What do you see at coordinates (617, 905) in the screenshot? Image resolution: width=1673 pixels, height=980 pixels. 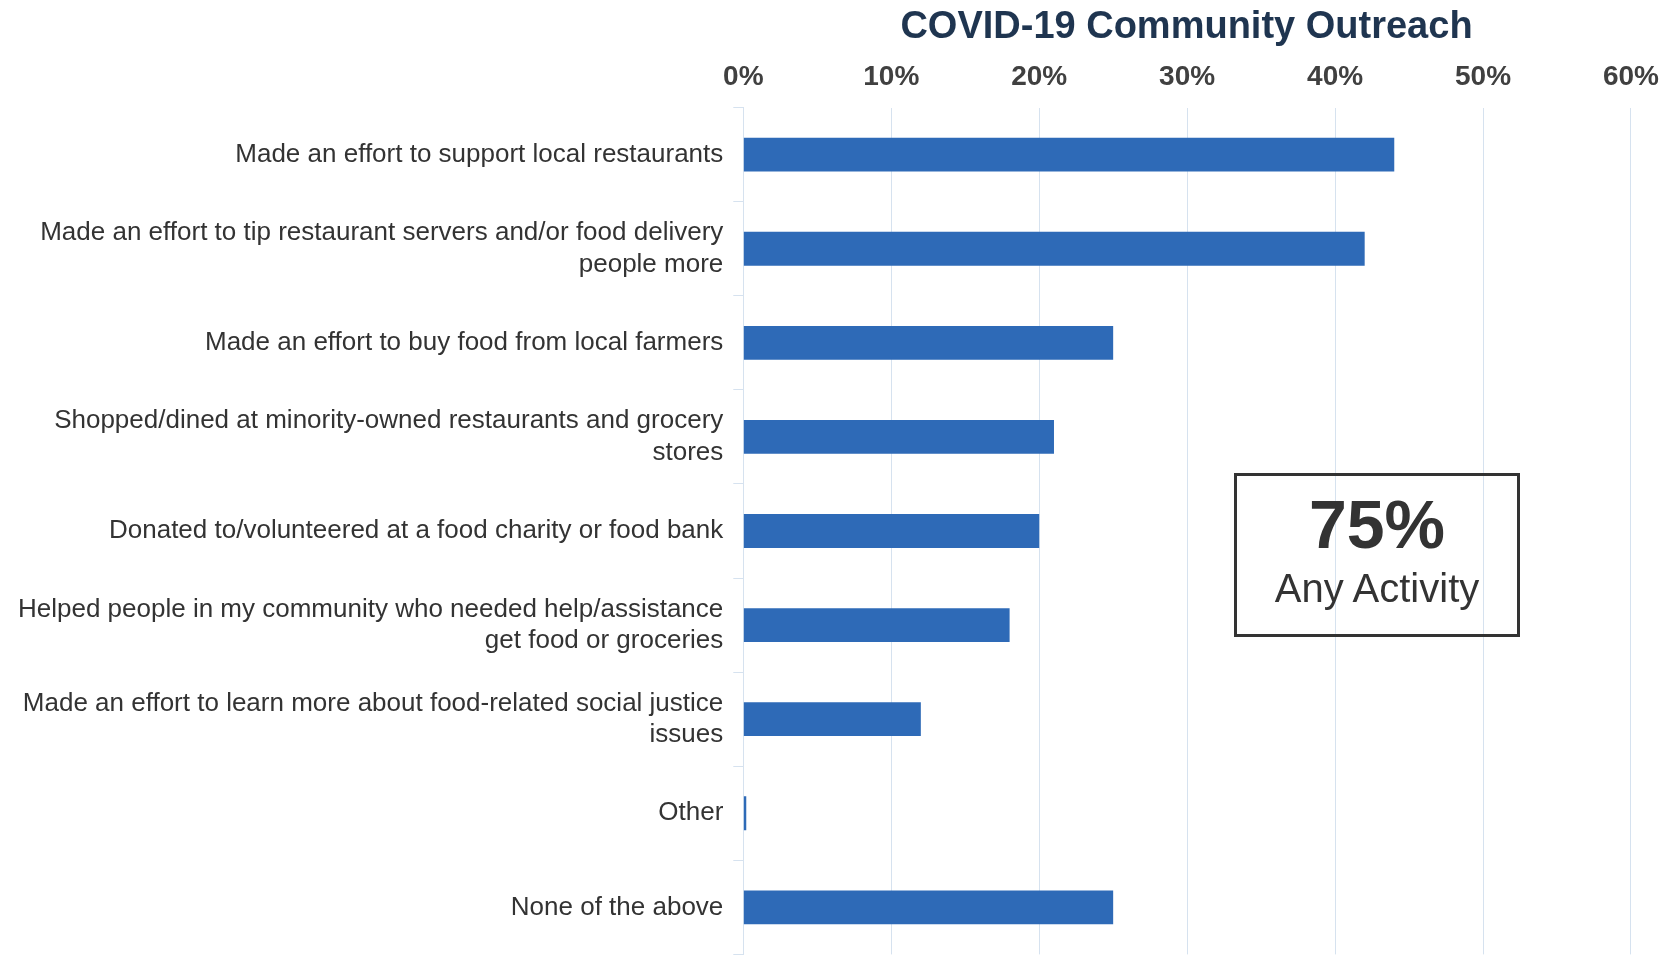 I see `y-tick-label: None of the above` at bounding box center [617, 905].